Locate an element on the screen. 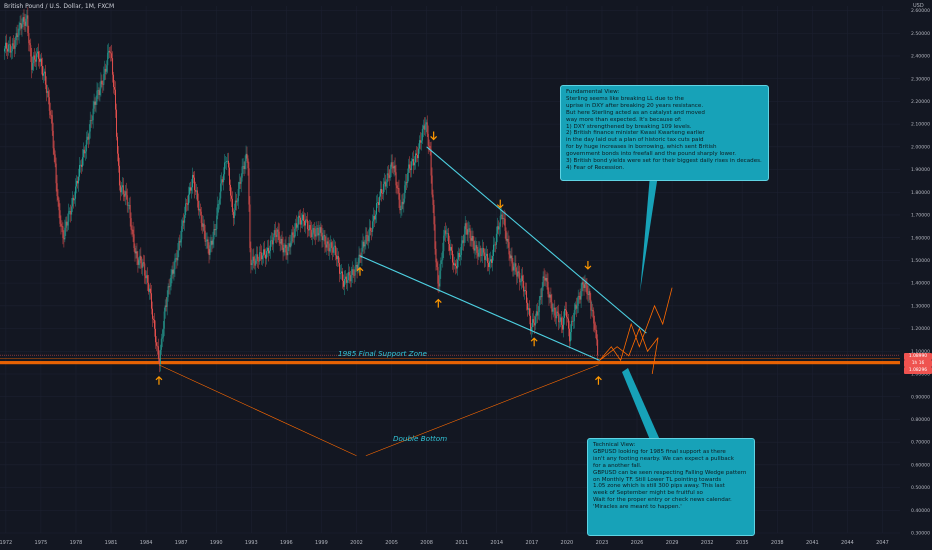 Image resolution: width=932 pixels, height=550 pixels. support-zone-label: 1985 Final Support Zone is located at coordinates (382, 353).